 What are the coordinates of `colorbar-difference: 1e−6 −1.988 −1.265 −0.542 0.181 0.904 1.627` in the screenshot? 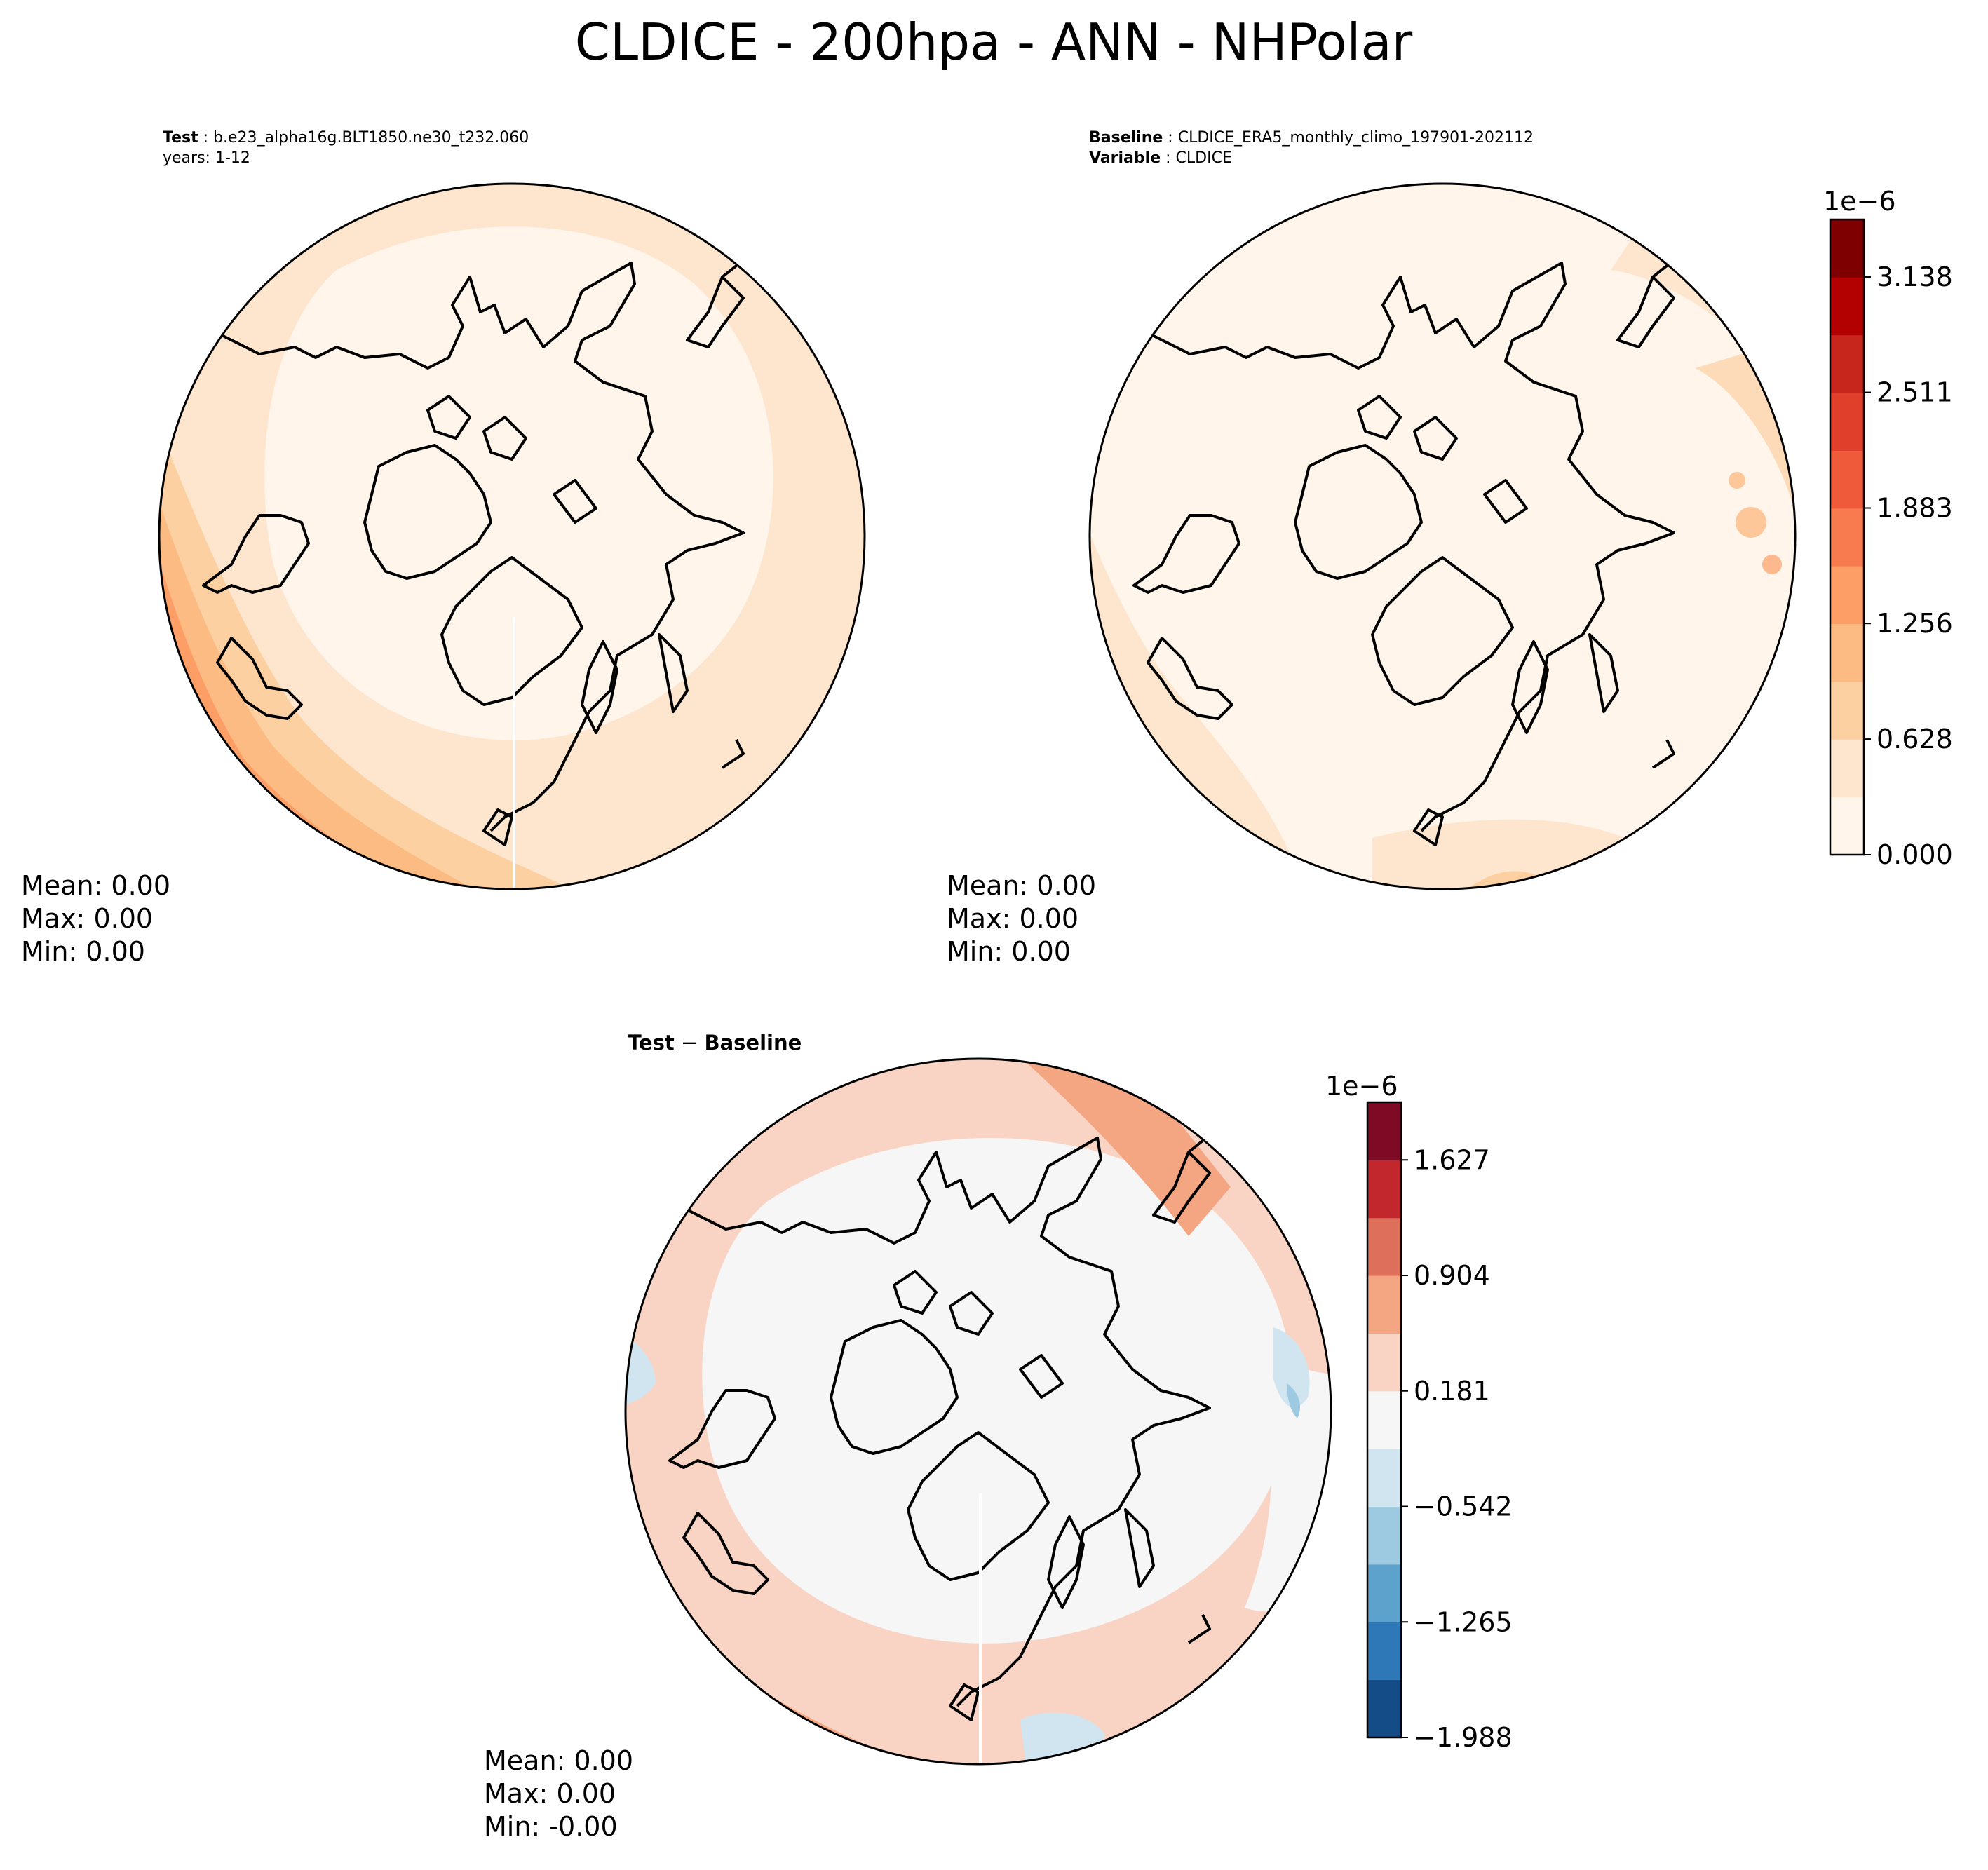 It's located at (1419, 1412).